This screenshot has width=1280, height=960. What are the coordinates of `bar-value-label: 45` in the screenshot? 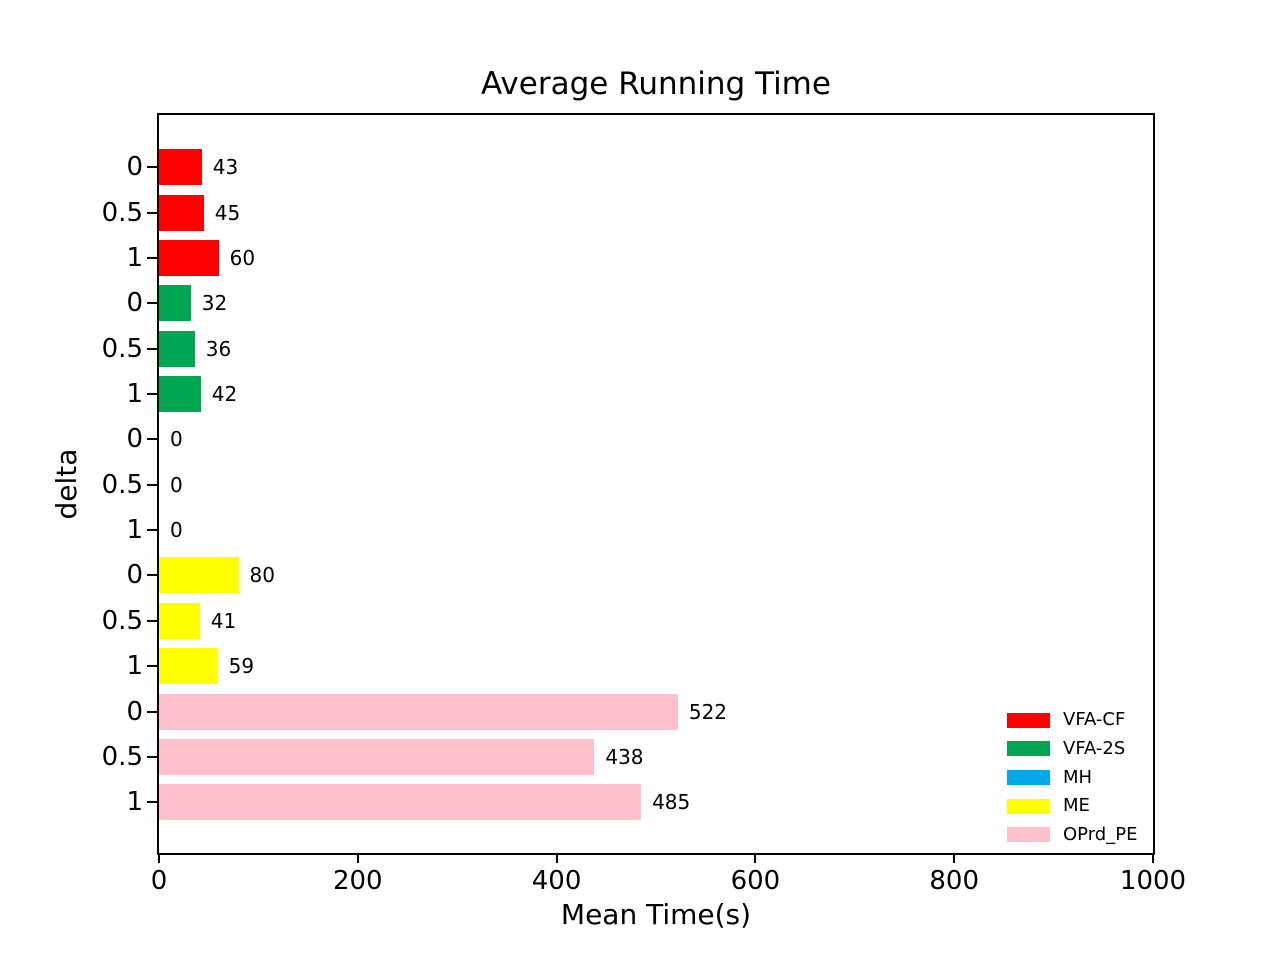 It's located at (227, 212).